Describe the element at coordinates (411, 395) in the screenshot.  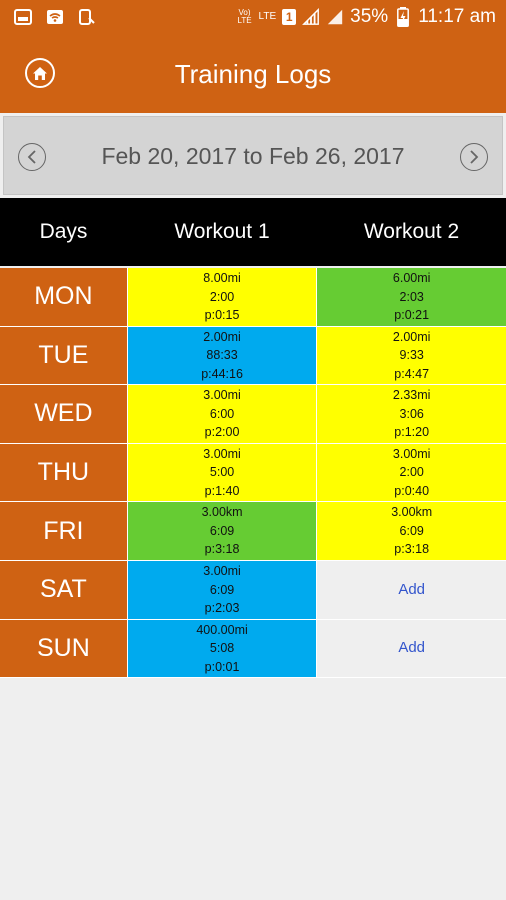
I see `workout-distance: 2.33mi` at that location.